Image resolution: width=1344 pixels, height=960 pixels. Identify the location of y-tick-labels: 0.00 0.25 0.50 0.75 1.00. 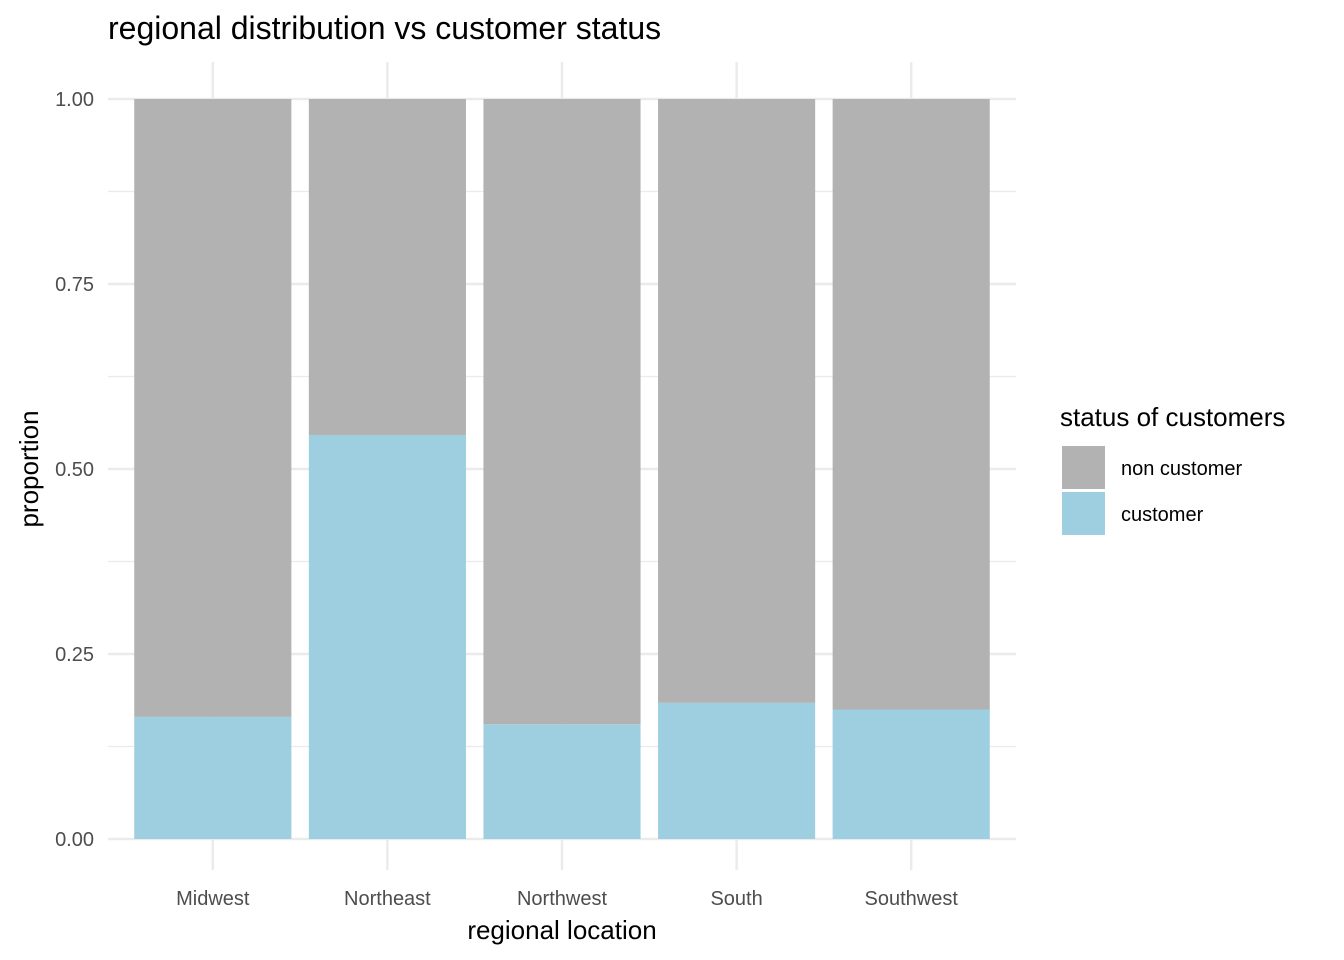
(74, 470).